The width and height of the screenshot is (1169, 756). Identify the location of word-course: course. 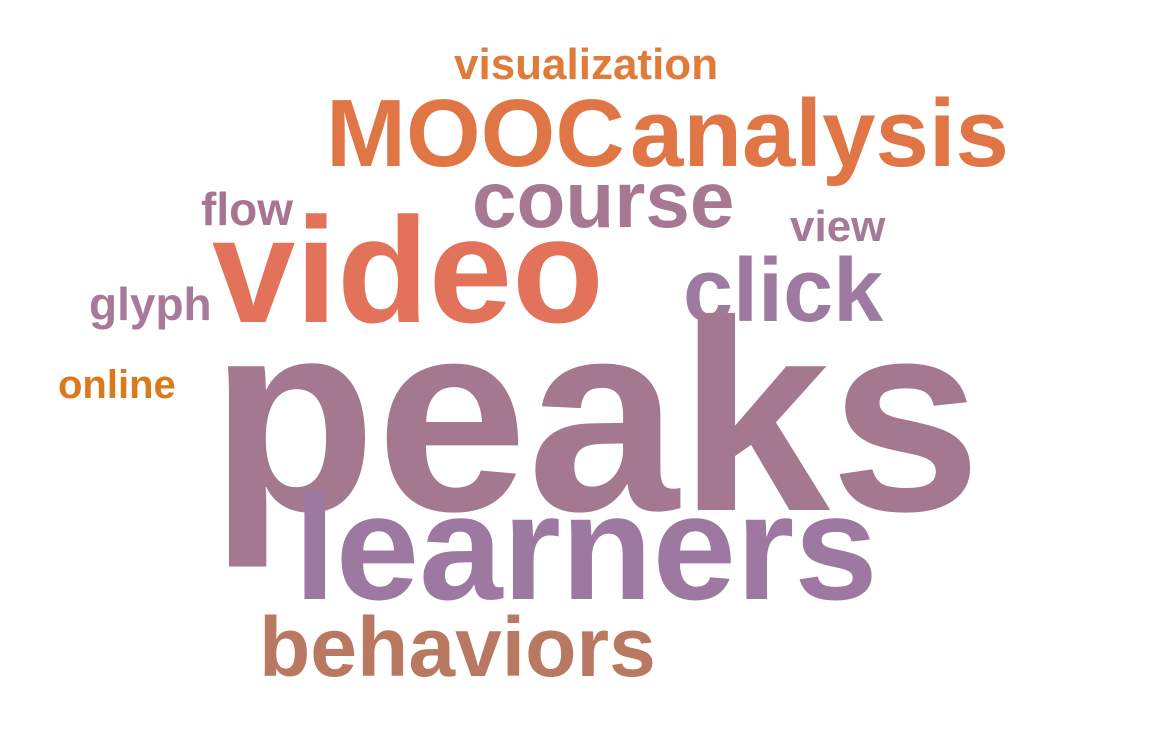
(603, 199).